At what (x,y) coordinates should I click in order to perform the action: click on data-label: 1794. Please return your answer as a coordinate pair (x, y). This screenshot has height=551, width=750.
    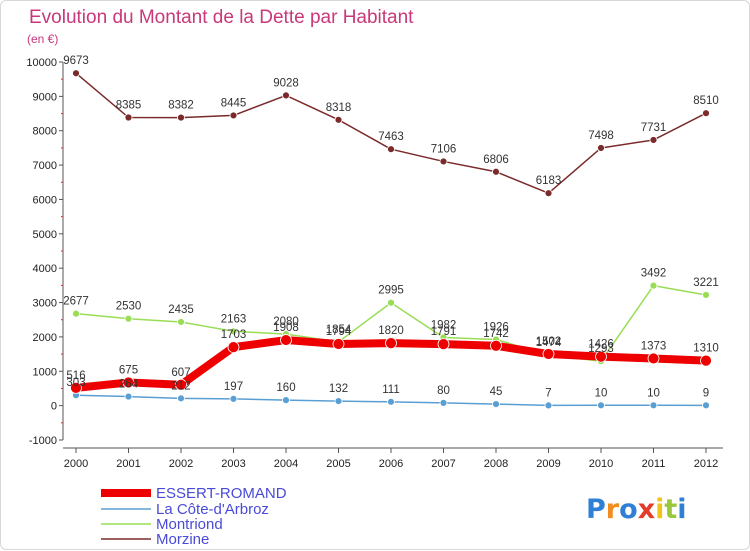
    Looking at the image, I should click on (339, 332).